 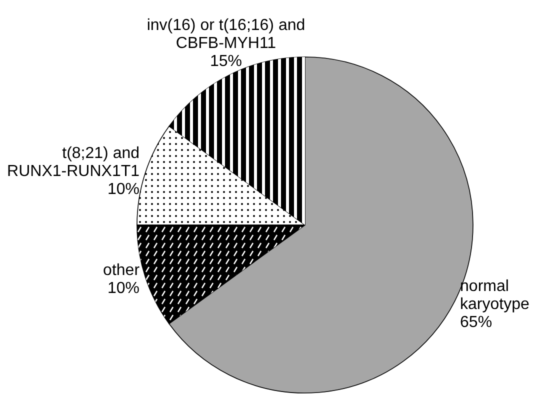 I want to click on data-label: 65%, so click(x=476, y=322).